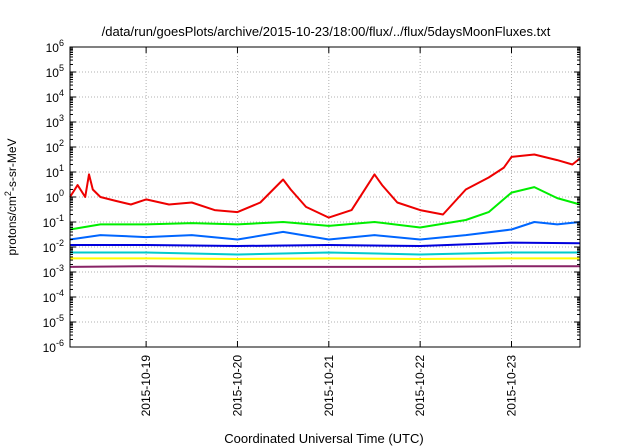 This screenshot has height=448, width=640. I want to click on x-tick-label: 2015-10-20, so click(237, 386).